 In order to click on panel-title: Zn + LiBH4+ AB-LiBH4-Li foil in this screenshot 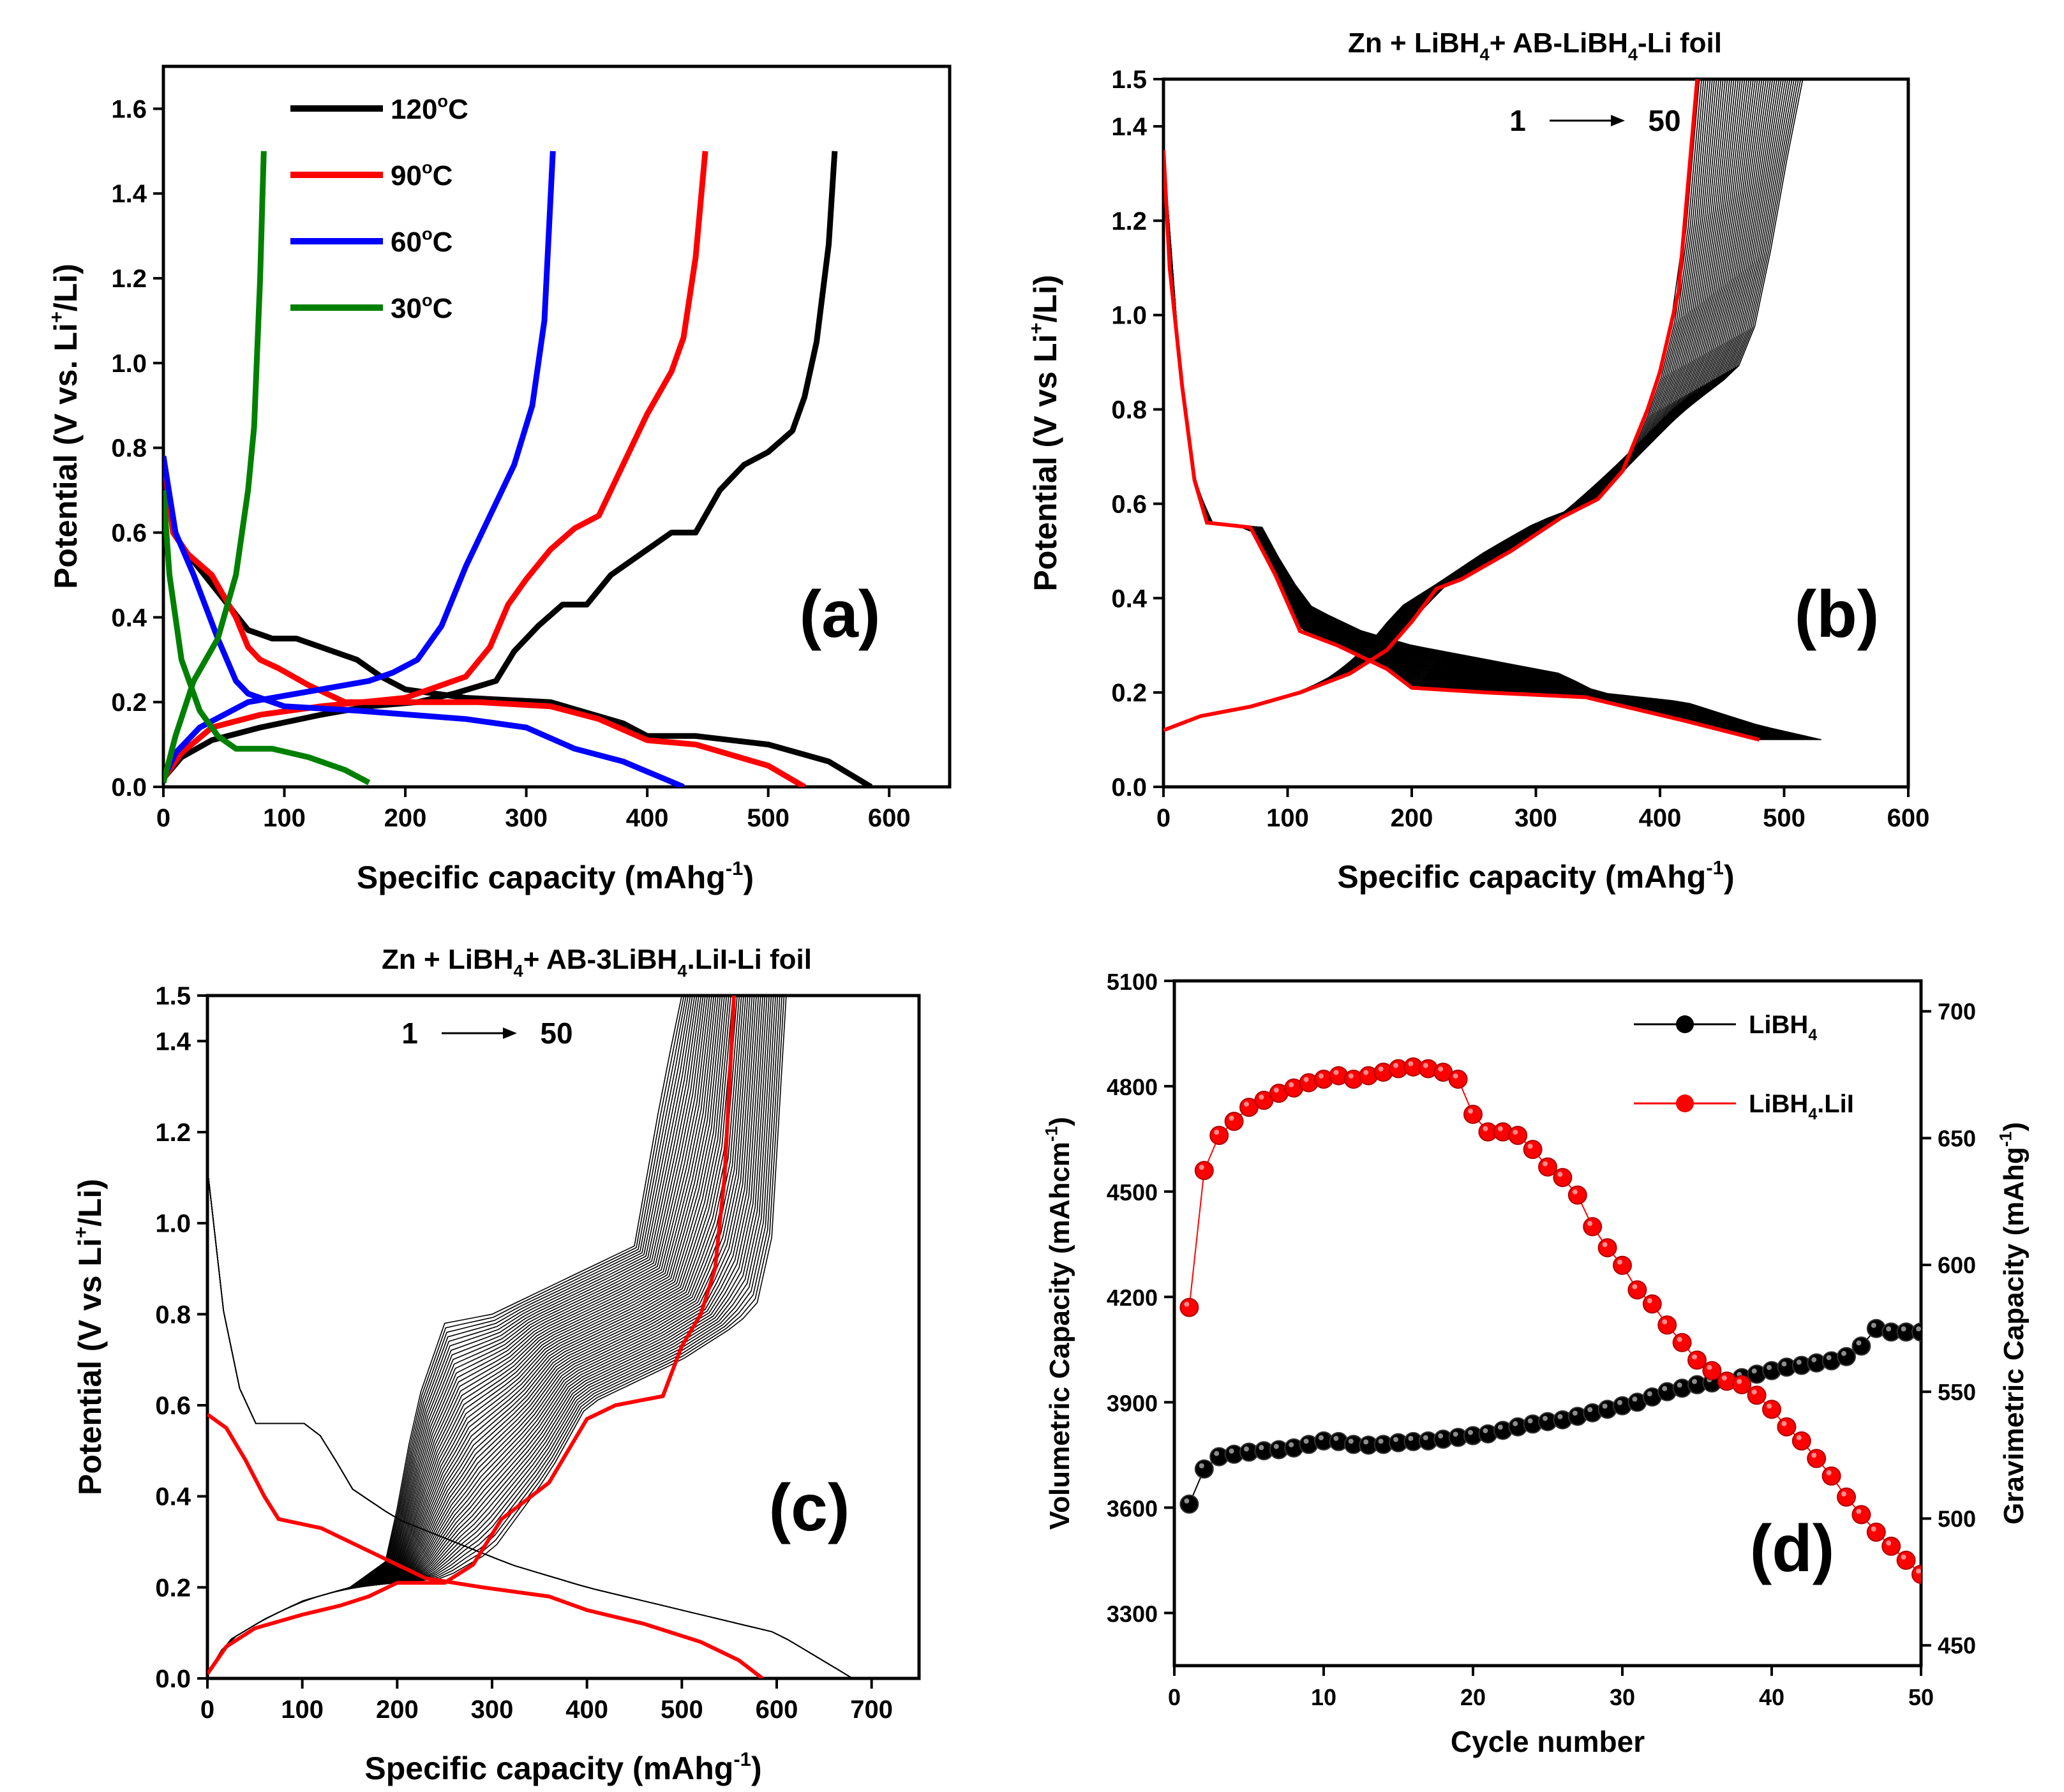, I will do `click(1535, 45)`.